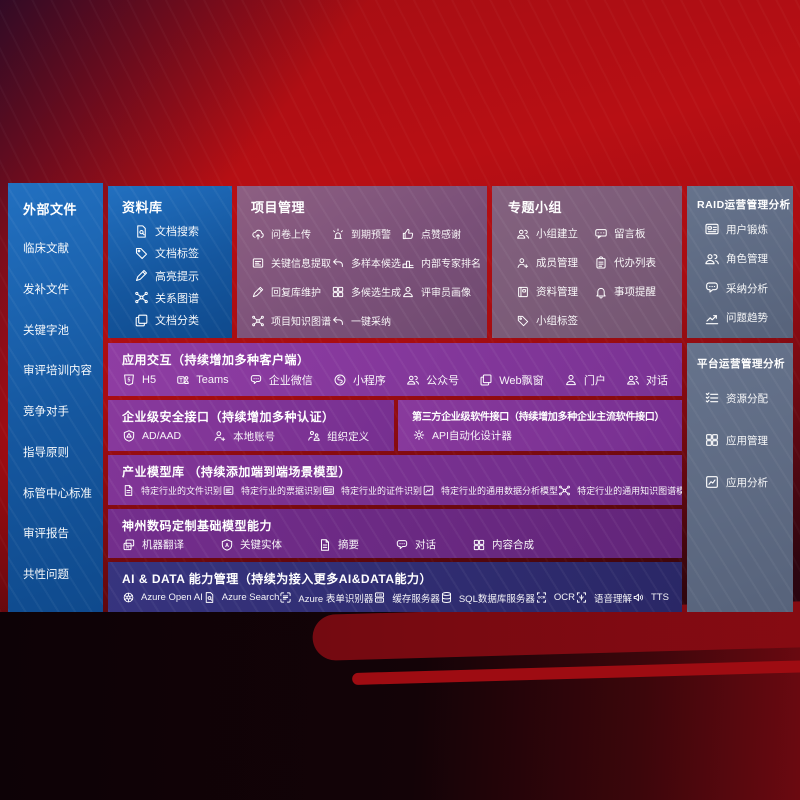  What do you see at coordinates (50, 209) in the screenshot?
I see `panel-title: 外部文件` at bounding box center [50, 209].